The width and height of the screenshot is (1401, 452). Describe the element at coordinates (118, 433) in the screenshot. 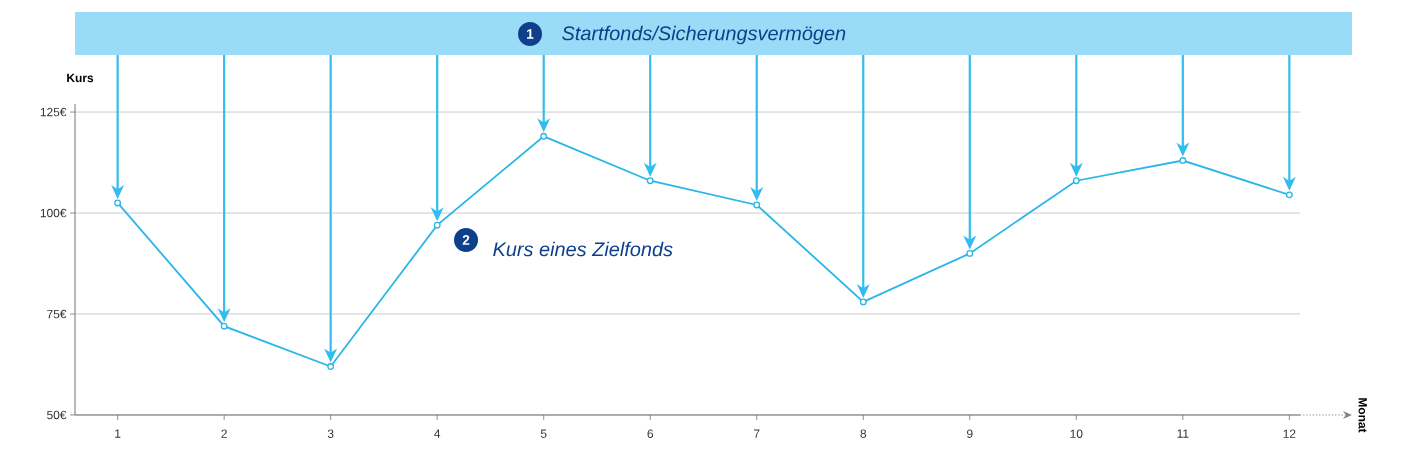

I see `x-tick-label: 1` at that location.